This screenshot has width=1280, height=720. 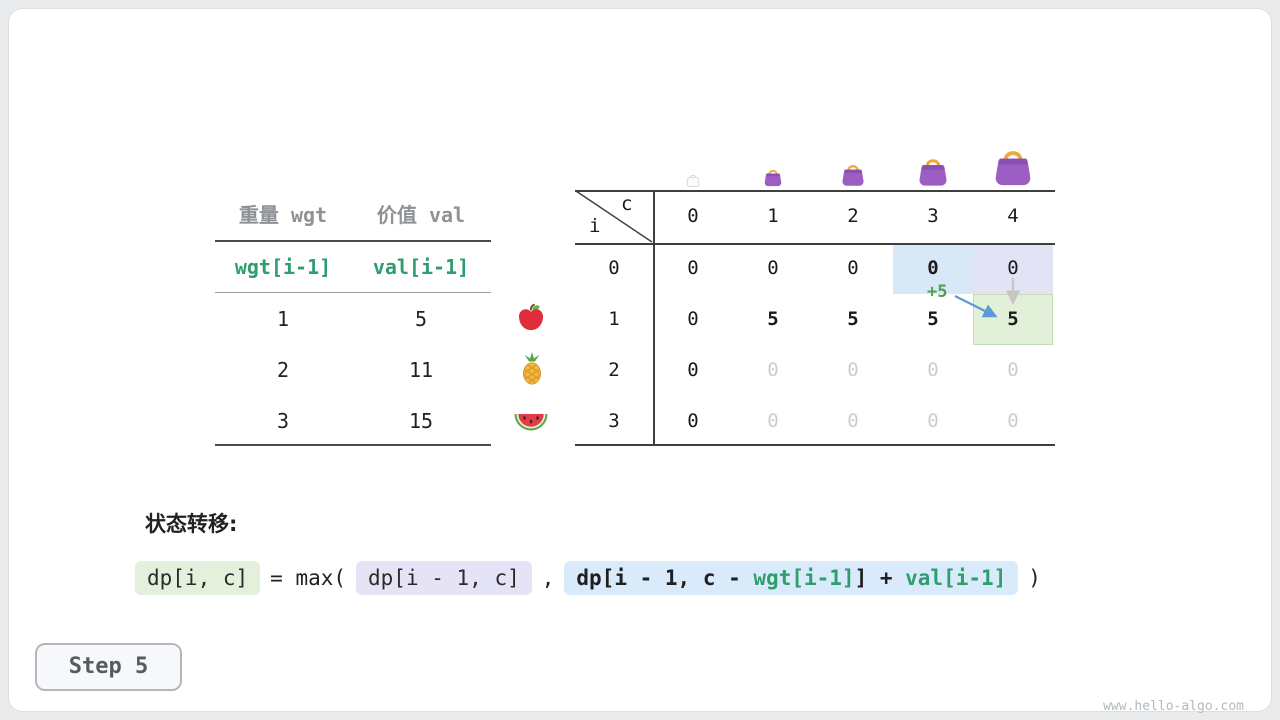 I want to click on apple-icon, so click(x=531, y=317).